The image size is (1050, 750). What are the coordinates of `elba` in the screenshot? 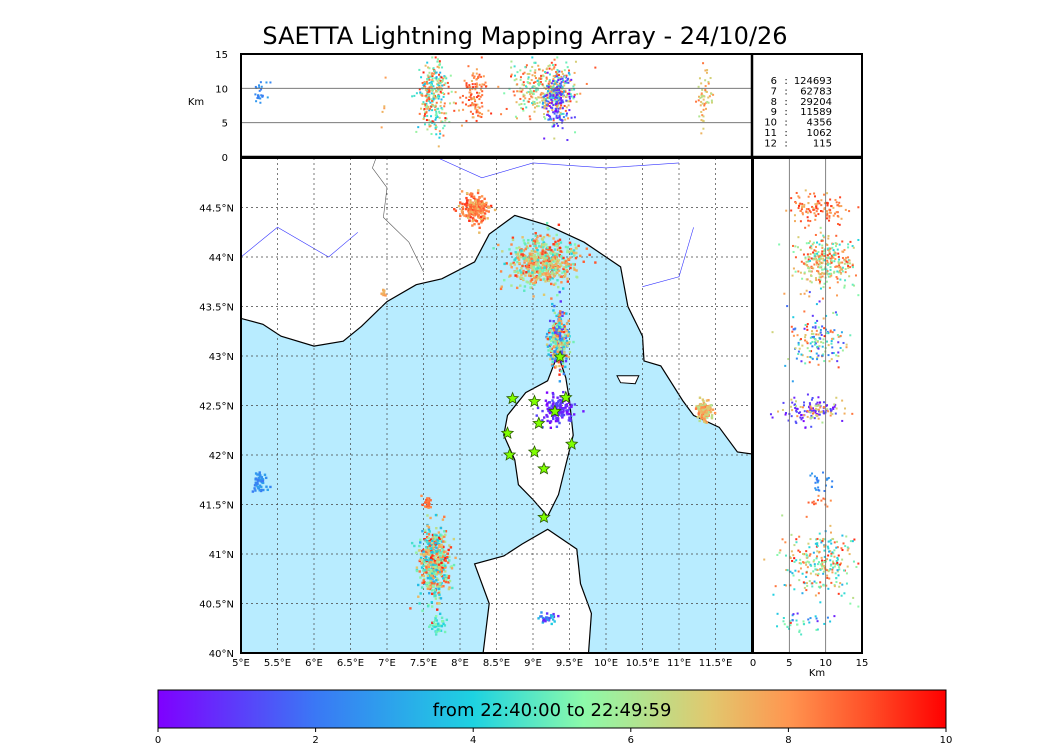 It's located at (628, 380).